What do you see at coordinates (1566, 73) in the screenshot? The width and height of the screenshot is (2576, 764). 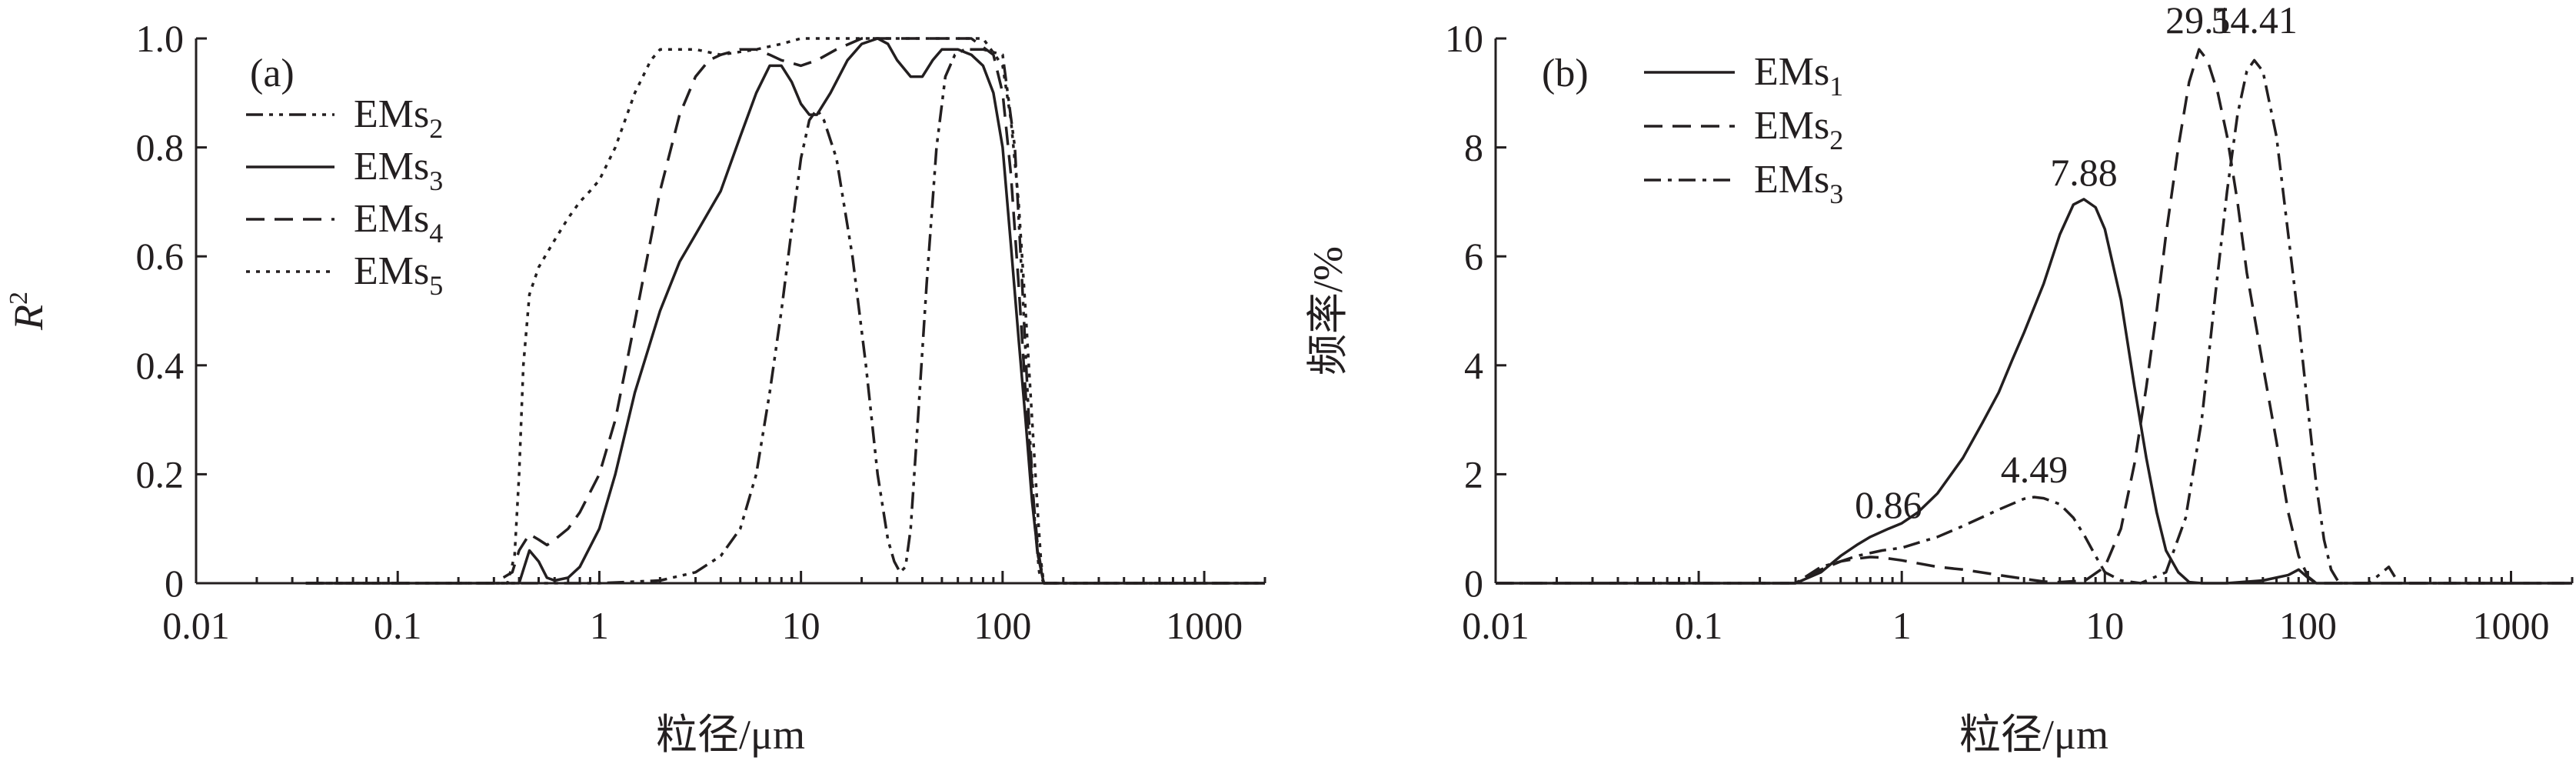 I see `panel-label: (b)` at bounding box center [1566, 73].